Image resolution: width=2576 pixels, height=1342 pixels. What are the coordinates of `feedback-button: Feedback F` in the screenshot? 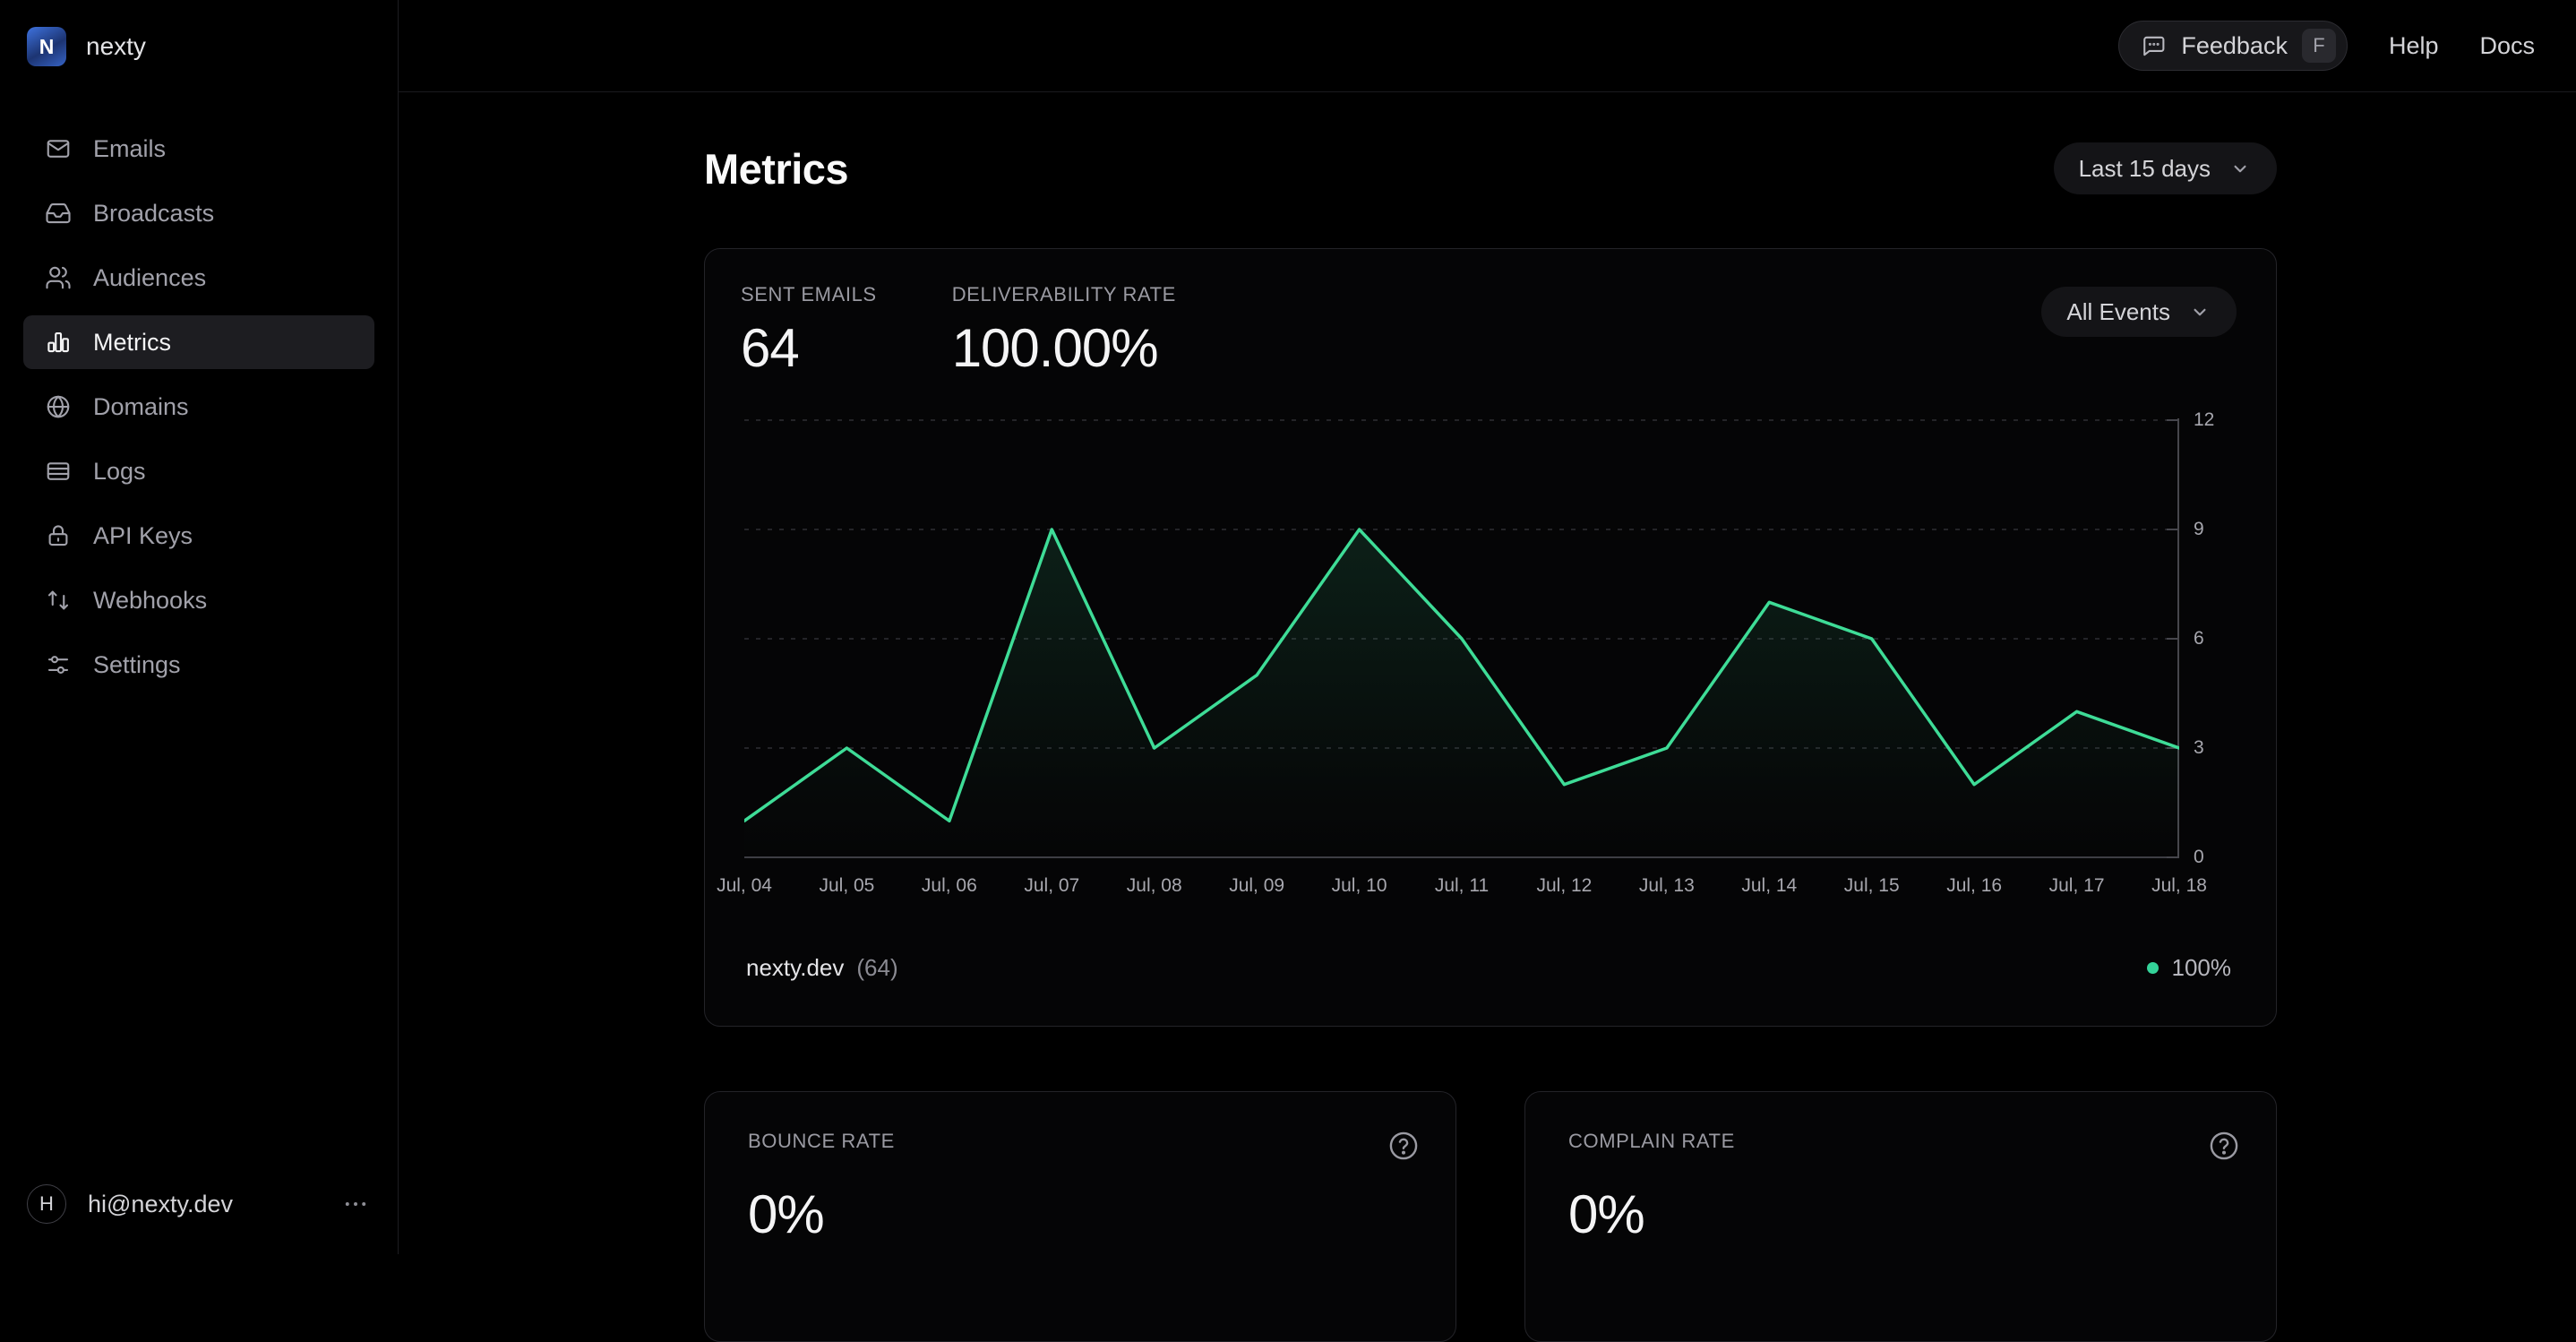 It's located at (2233, 46).